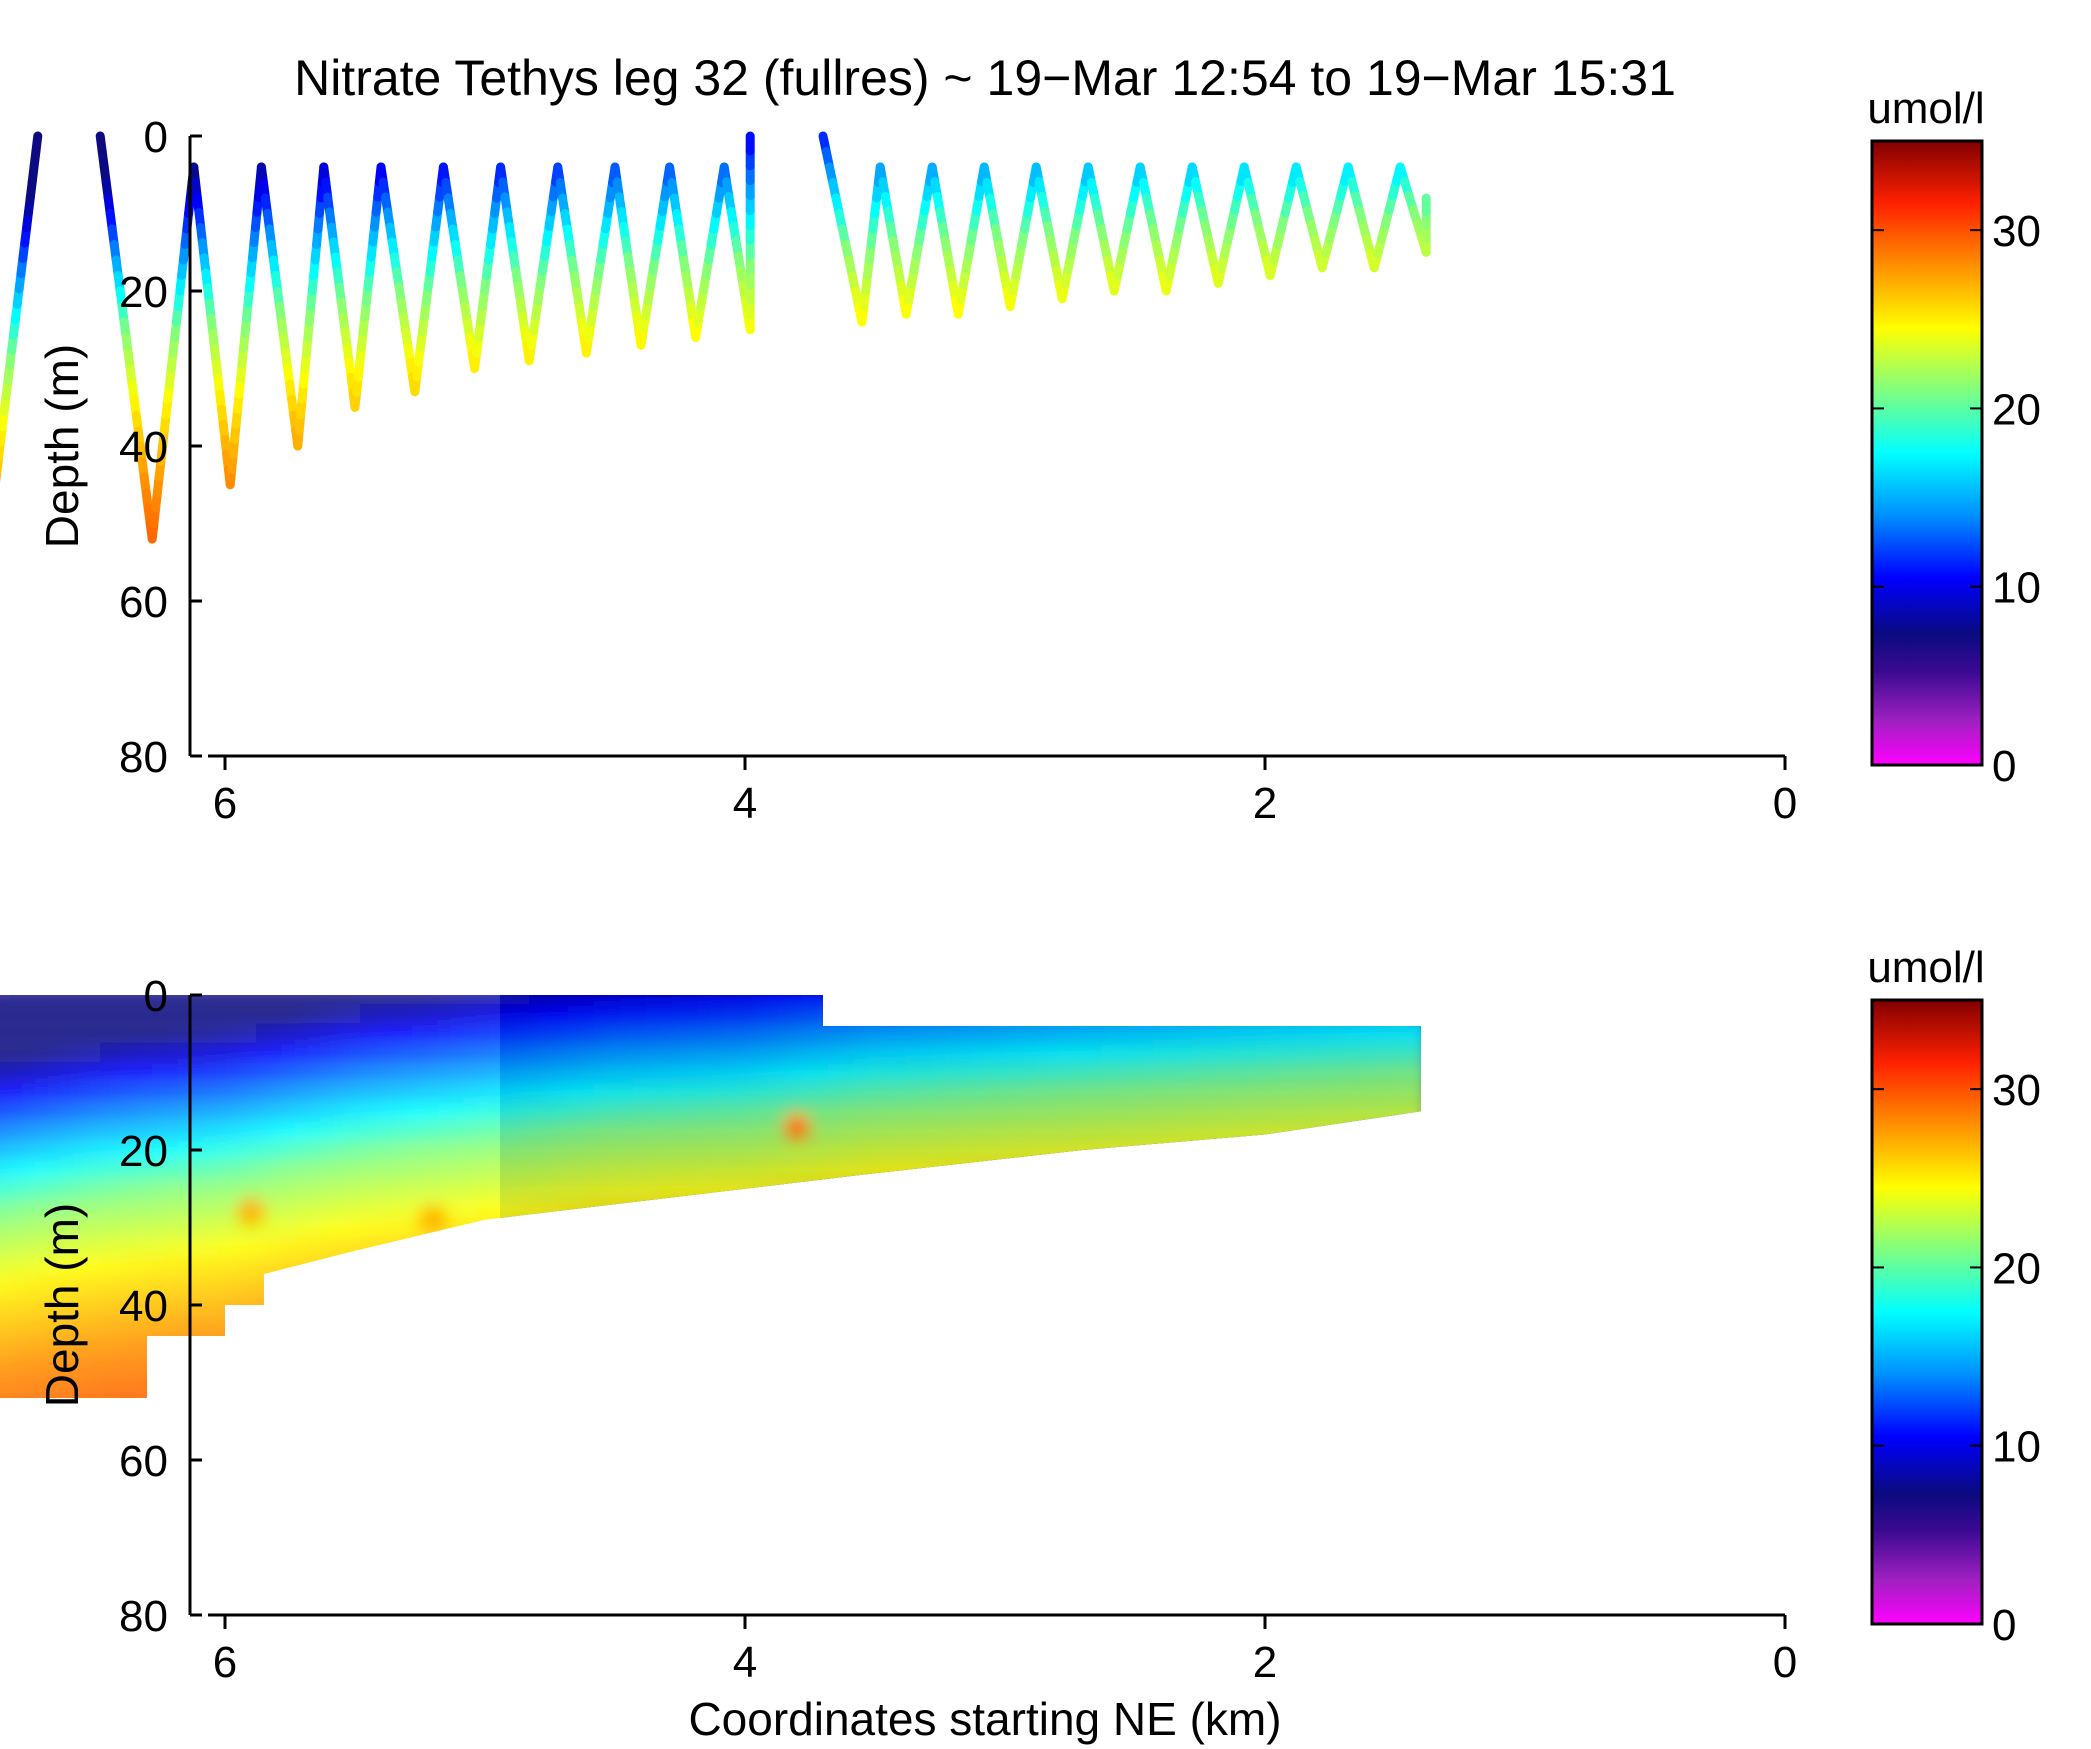  Describe the element at coordinates (2016, 231) in the screenshot. I see `colorbar-tick-label: 30` at that location.